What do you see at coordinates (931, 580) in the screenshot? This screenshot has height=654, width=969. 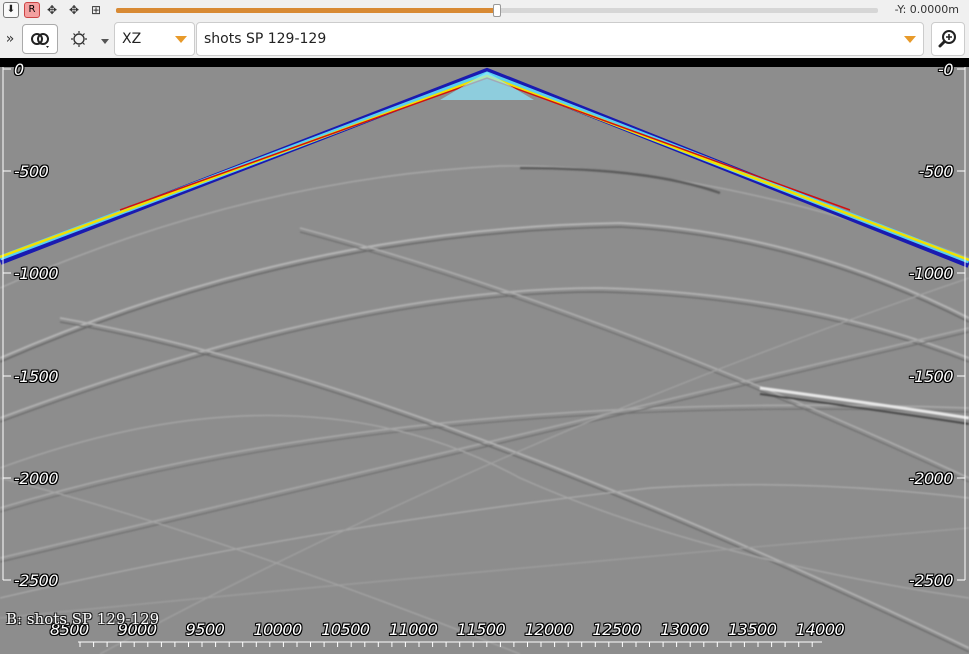 I see `depth-tick-label-right: -2500` at bounding box center [931, 580].